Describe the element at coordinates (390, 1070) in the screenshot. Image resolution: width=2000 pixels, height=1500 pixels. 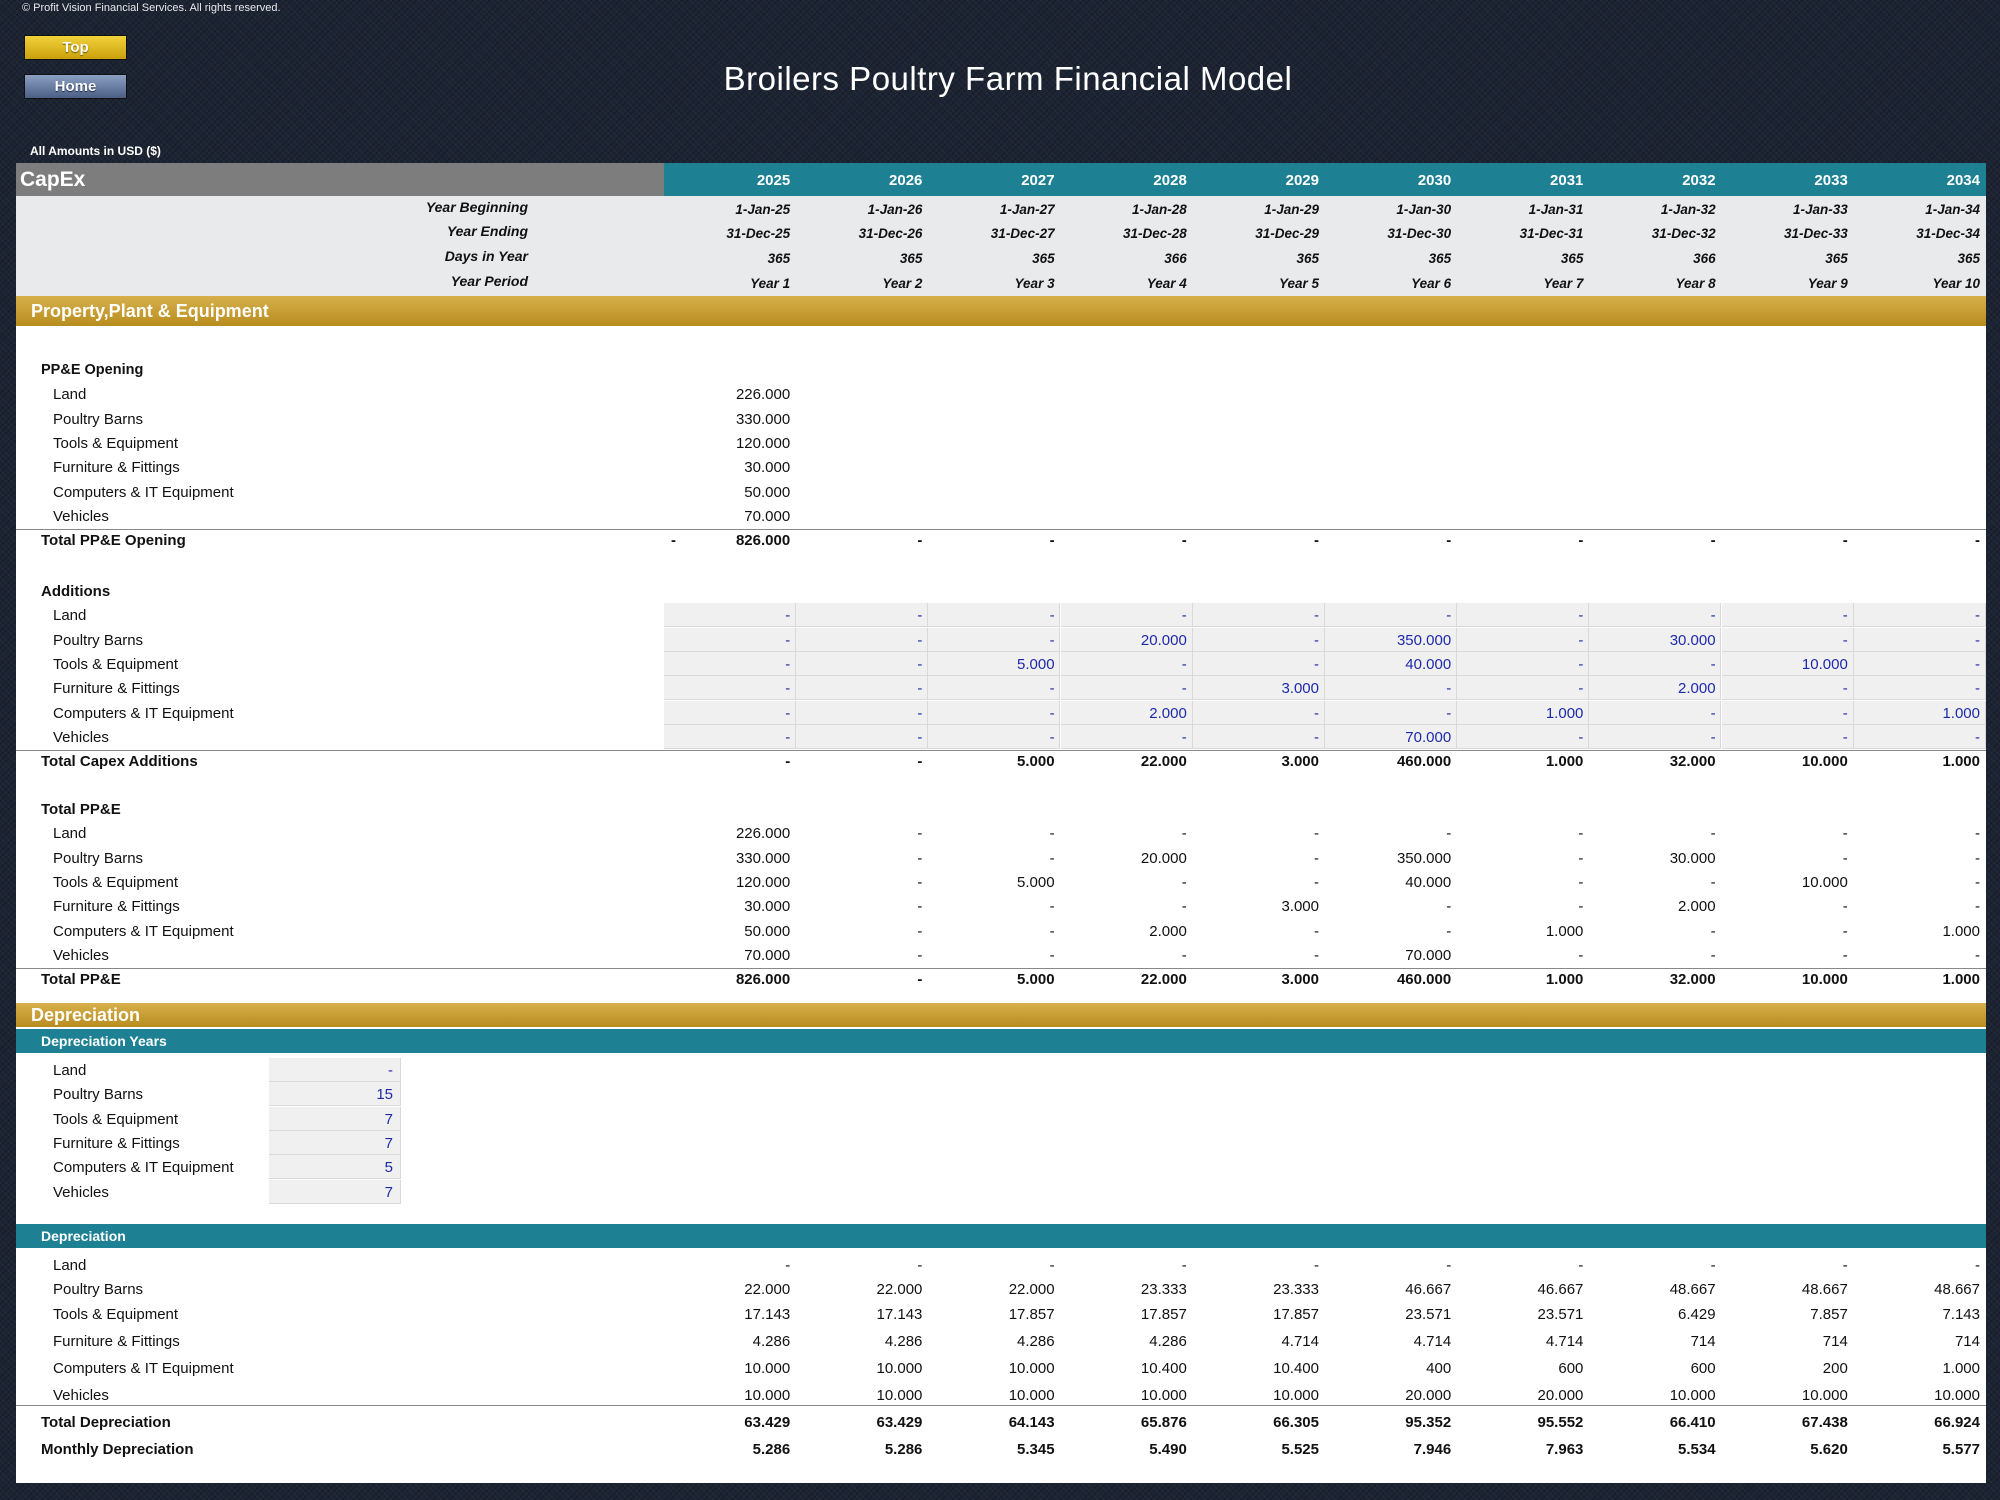
I see `dep-years-value: -` at that location.